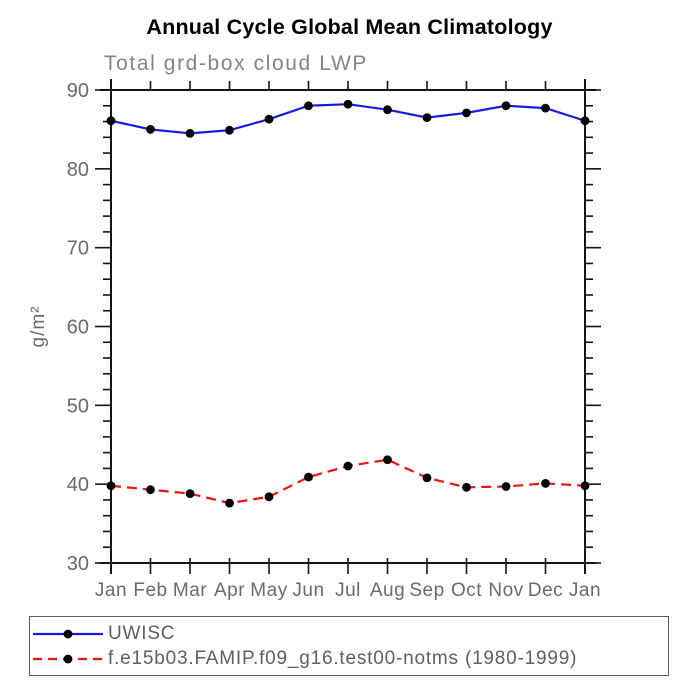 The image size is (699, 699). I want to click on y-tick-label: 60, so click(78, 328).